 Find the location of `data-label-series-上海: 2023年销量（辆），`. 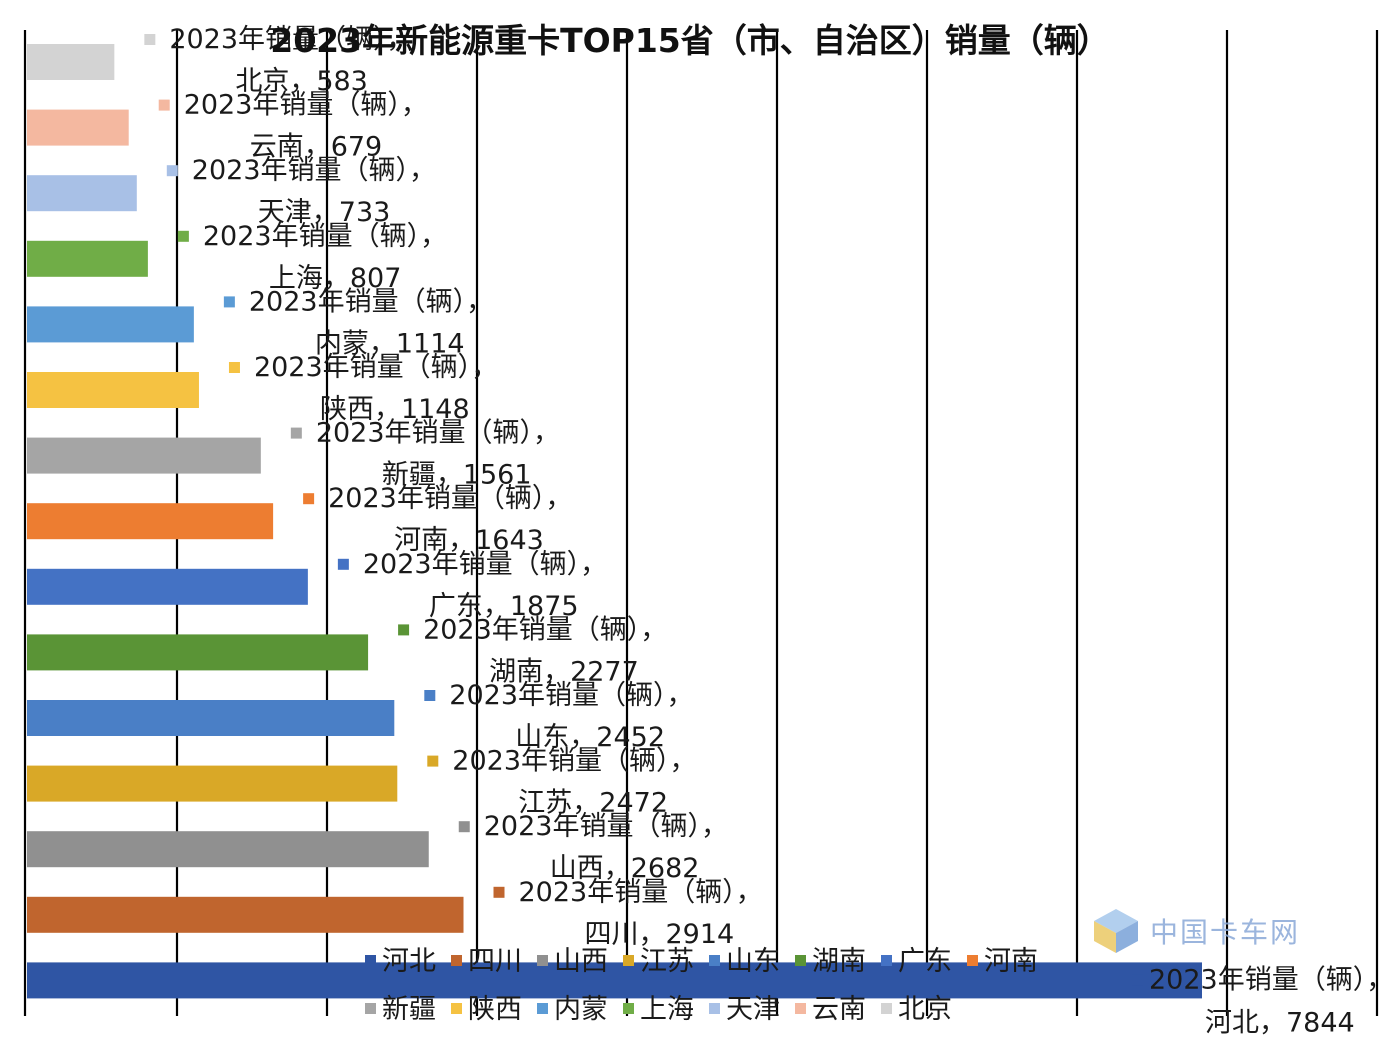

data-label-series-上海: 2023年销量（辆）， is located at coordinates (325, 236).